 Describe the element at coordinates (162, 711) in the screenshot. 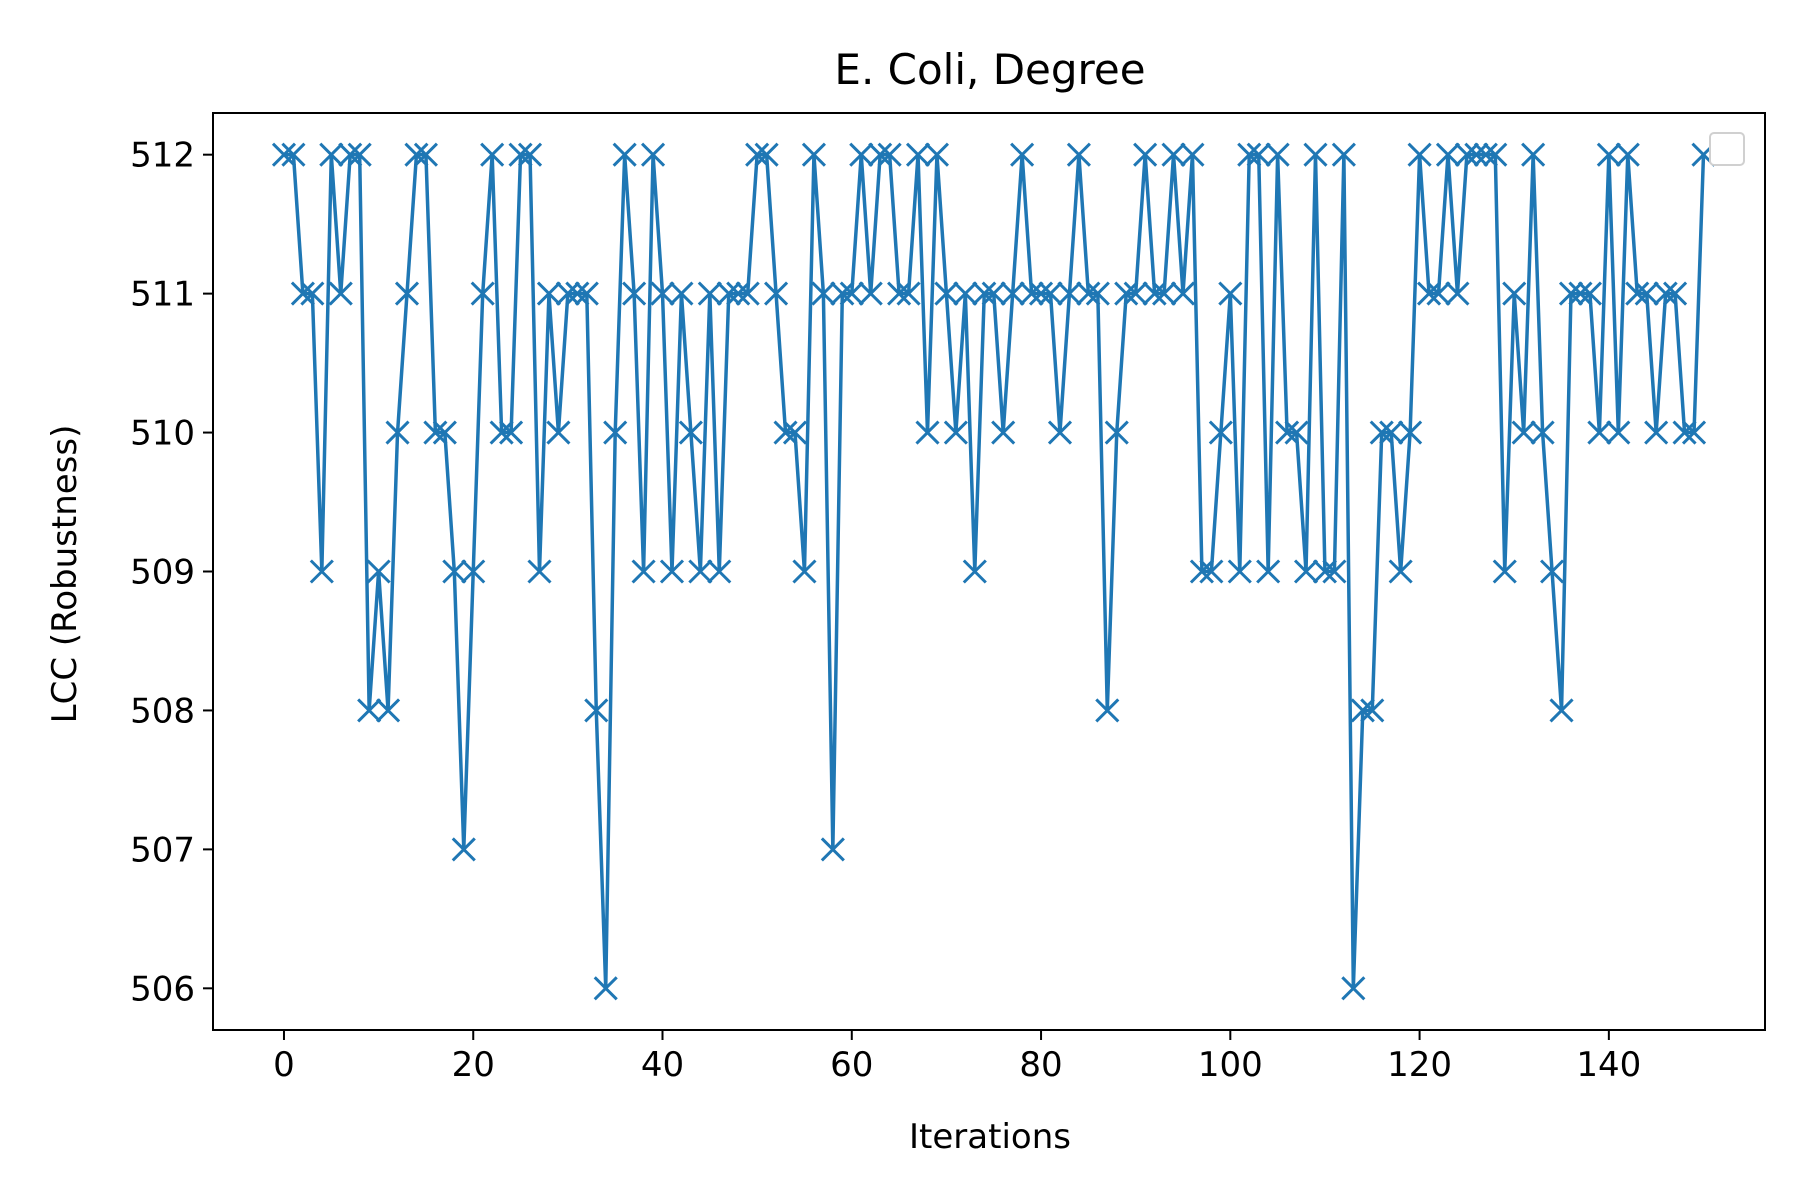

I see `y-tick-label: 508` at that location.